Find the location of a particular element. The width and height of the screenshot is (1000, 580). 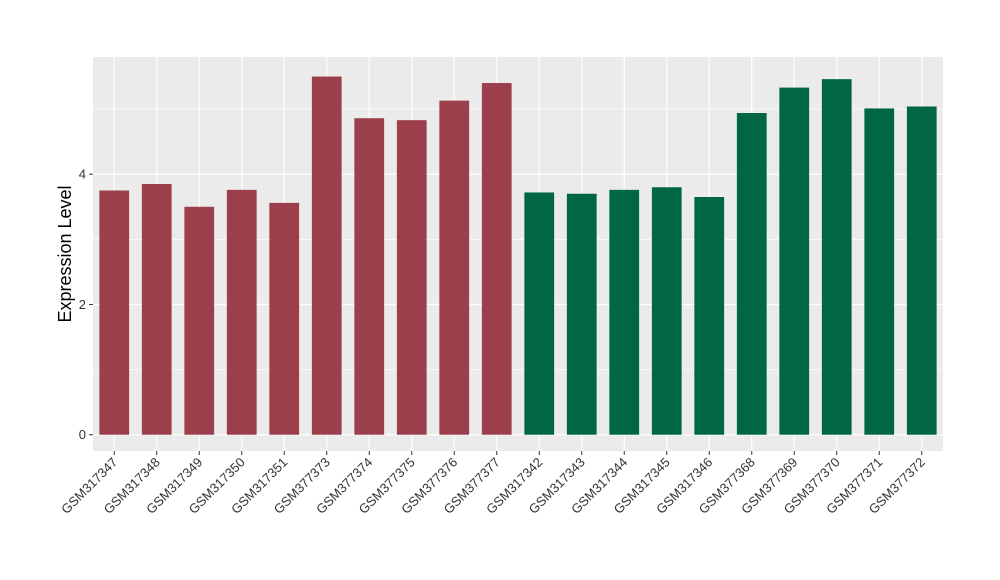

bar-GSM377370 is located at coordinates (836, 257).